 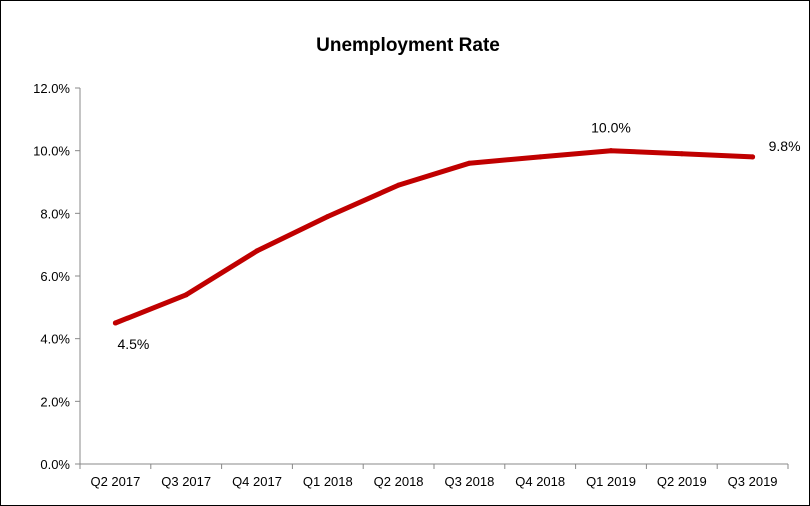 I want to click on x-tick-label: Q4 2017, so click(x=257, y=481).